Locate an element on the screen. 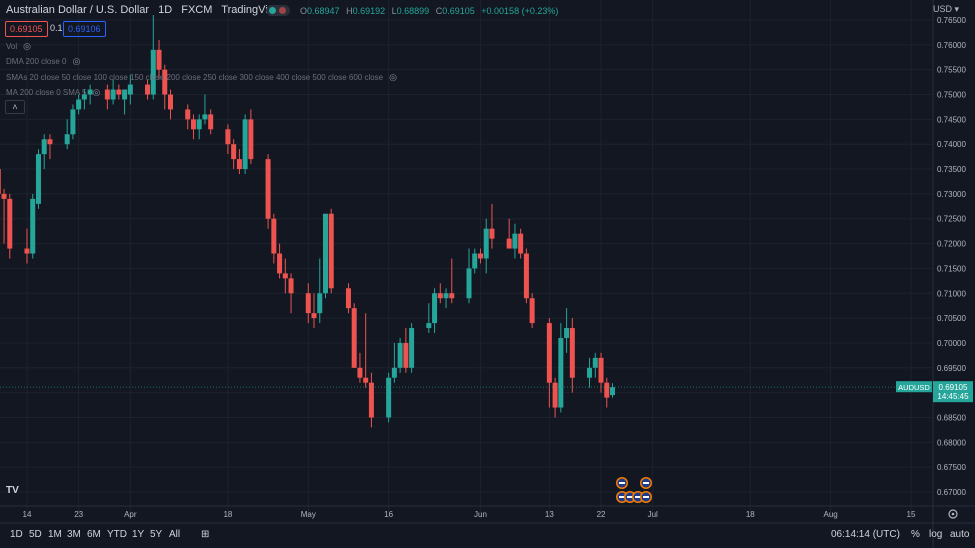  y-tick-label: 0.75000 is located at coordinates (951, 95).